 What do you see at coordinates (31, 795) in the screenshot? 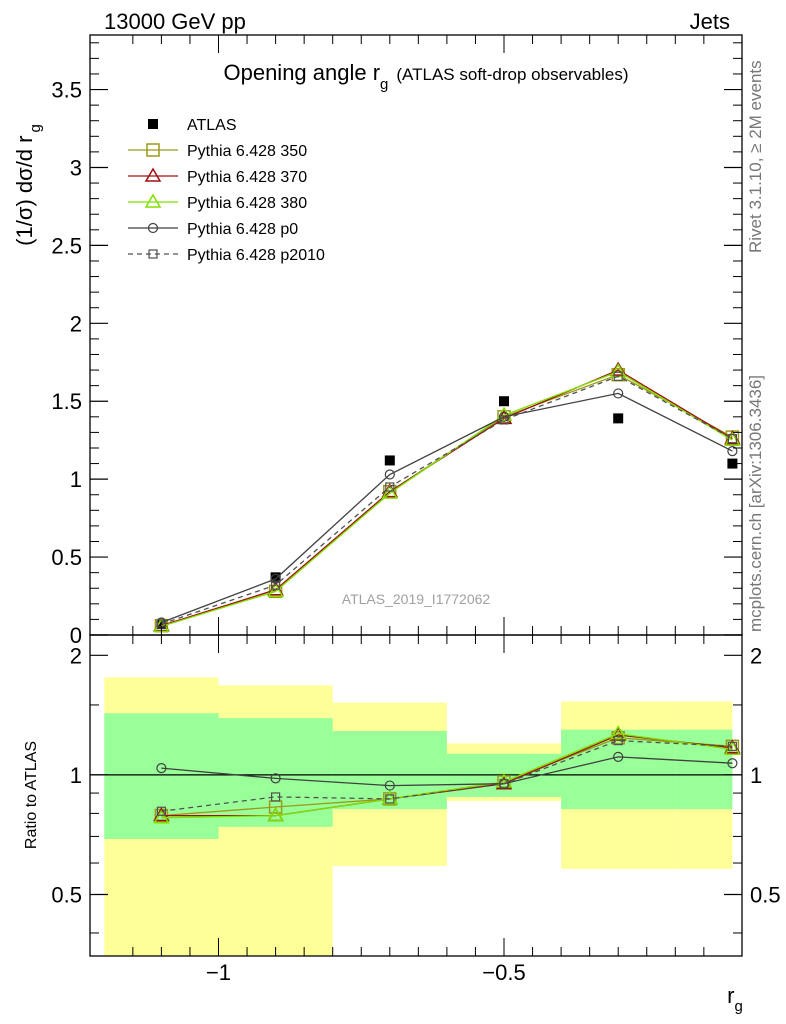
I see `ratio-y-axis-label: Ratio to ATLAS` at bounding box center [31, 795].